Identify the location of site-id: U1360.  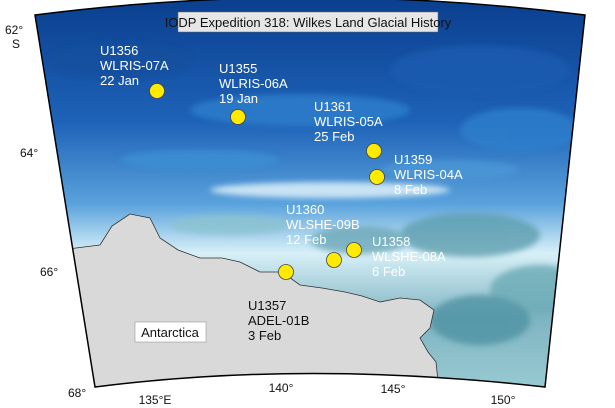
(305, 209).